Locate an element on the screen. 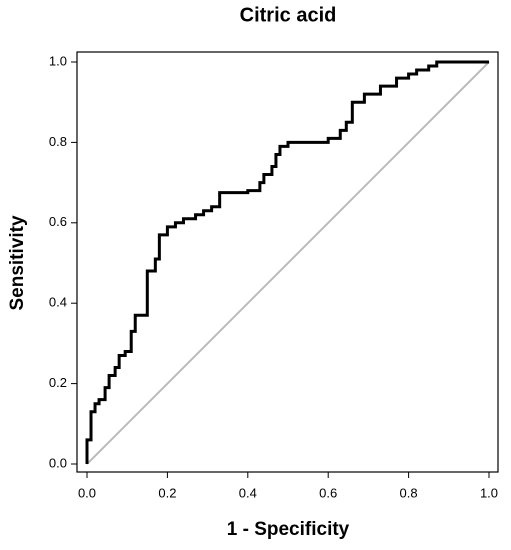 This screenshot has height=550, width=511. chart-title: Citric acid is located at coordinates (288, 15).